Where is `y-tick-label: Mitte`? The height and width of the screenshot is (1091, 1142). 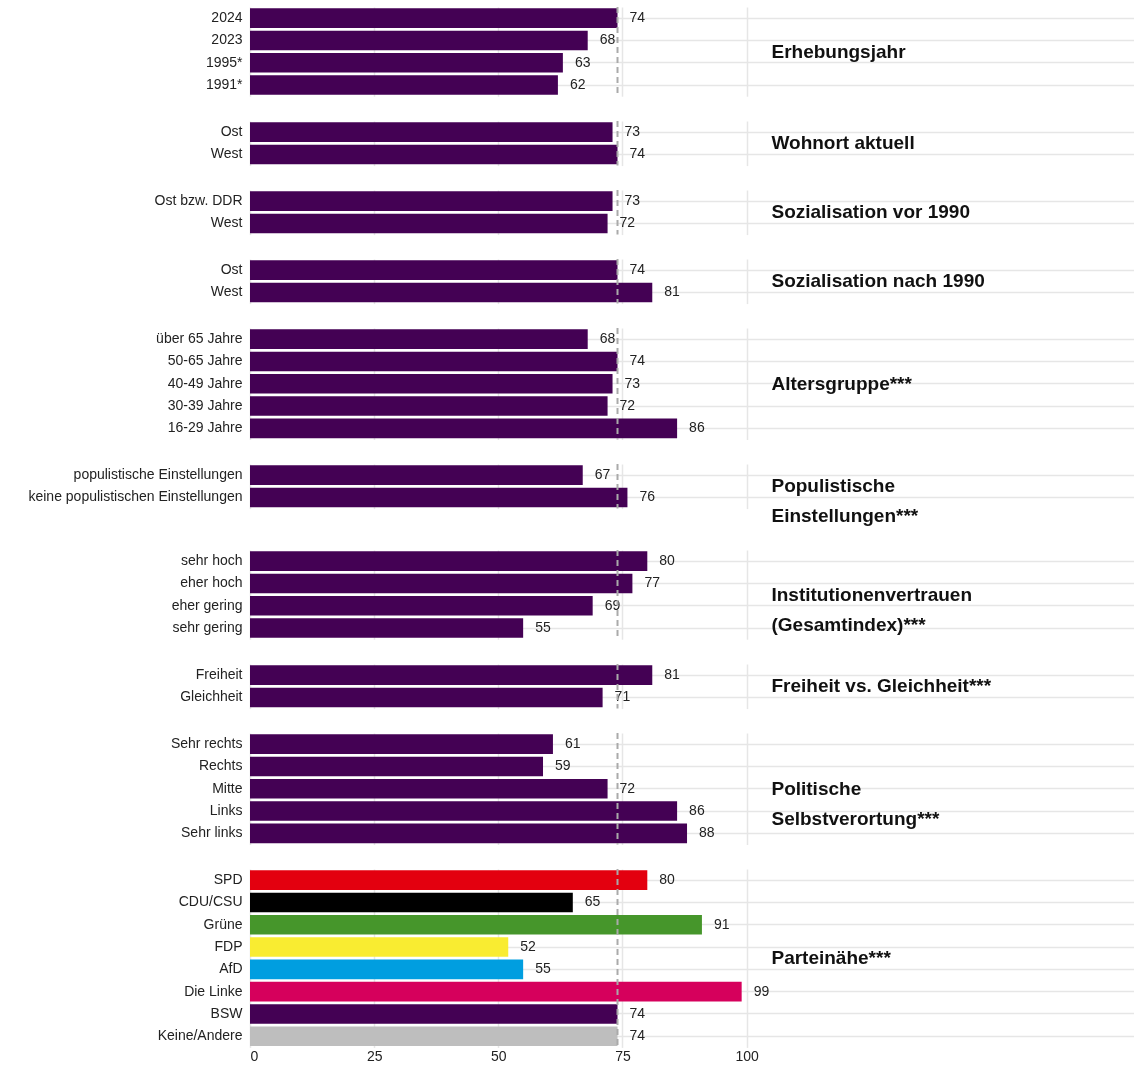 y-tick-label: Mitte is located at coordinates (227, 787).